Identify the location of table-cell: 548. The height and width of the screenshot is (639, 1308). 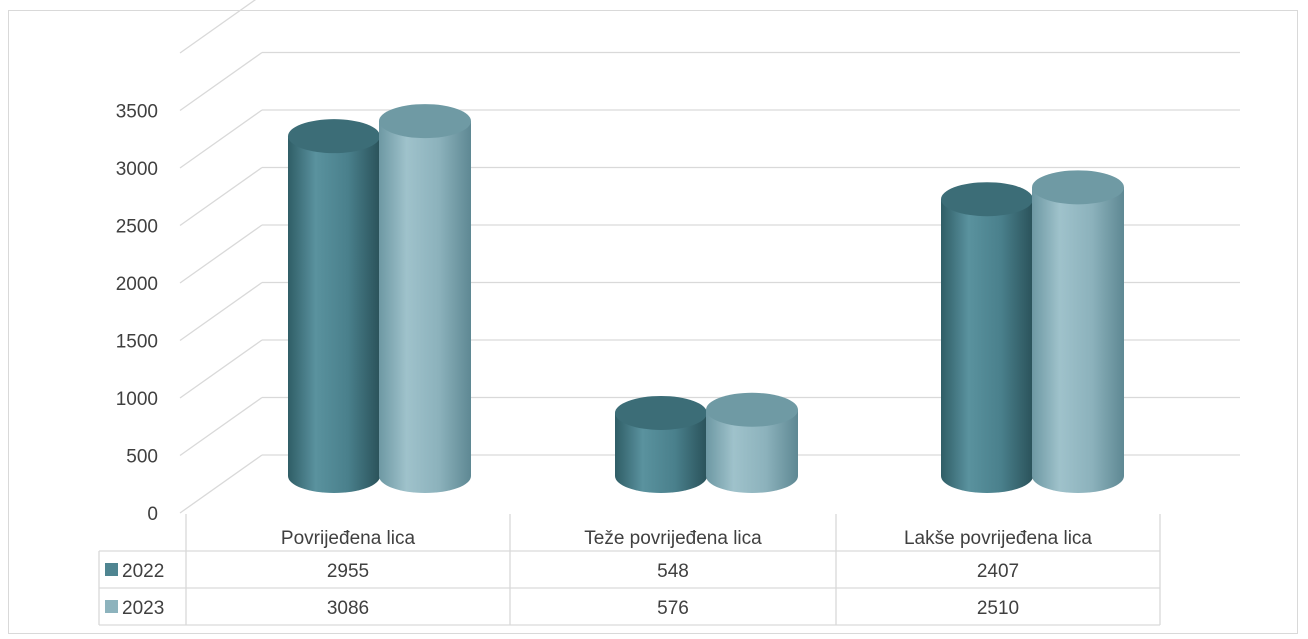
(673, 571).